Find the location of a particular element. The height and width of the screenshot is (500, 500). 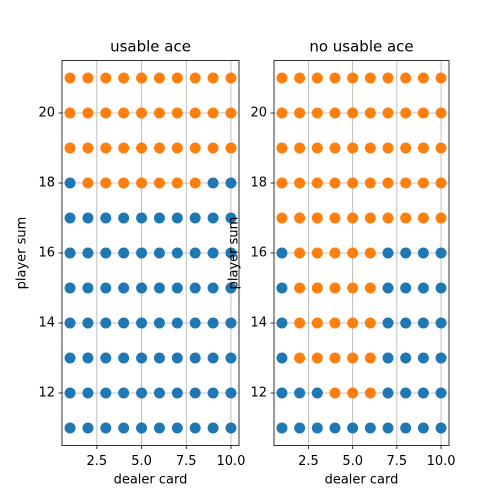

y-tick-label: 16 is located at coordinates (258, 253).